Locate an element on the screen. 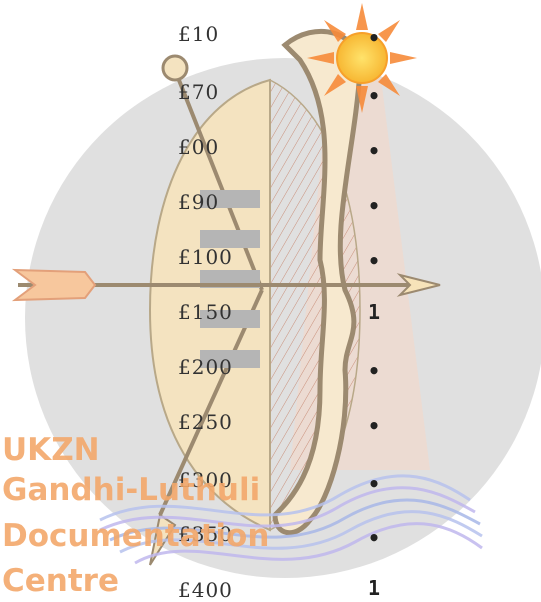  watermark-line: Gandhi-Luthuli is located at coordinates (131, 490).